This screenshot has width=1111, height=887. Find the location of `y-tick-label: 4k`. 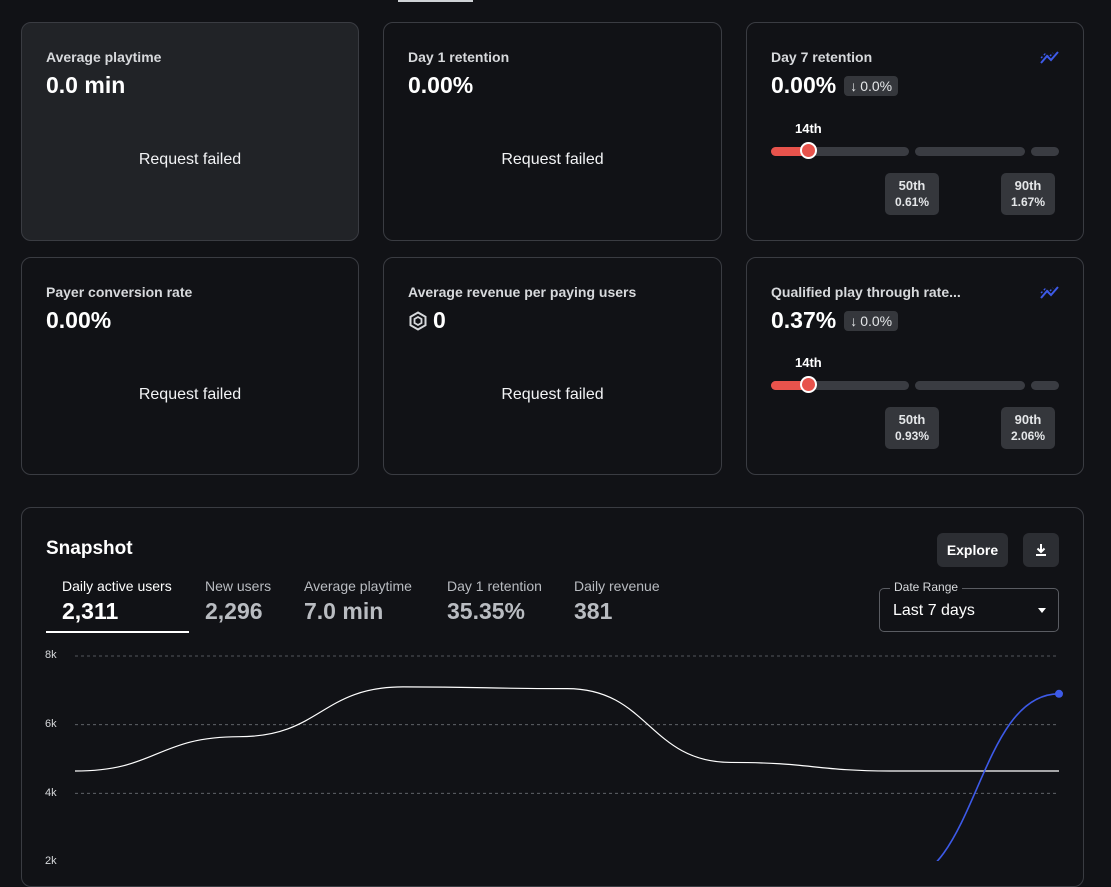

y-tick-label: 4k is located at coordinates (51, 793).